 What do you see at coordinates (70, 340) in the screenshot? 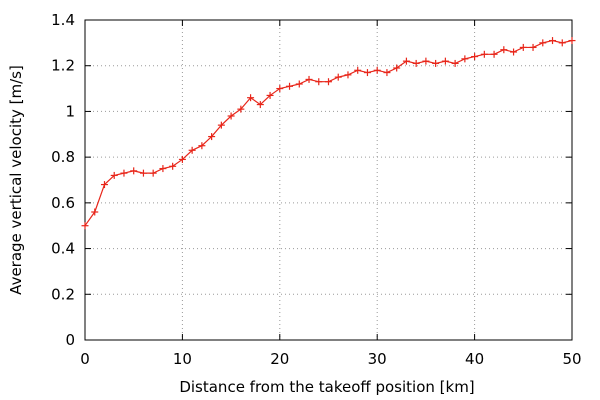
I see `y-tick-label: 0` at bounding box center [70, 340].